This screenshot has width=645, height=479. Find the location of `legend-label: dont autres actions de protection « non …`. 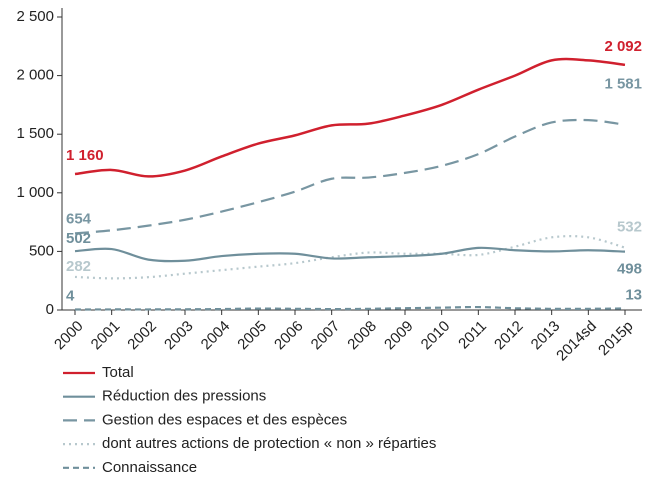

legend-label: dont autres actions de protection « non … is located at coordinates (269, 443).